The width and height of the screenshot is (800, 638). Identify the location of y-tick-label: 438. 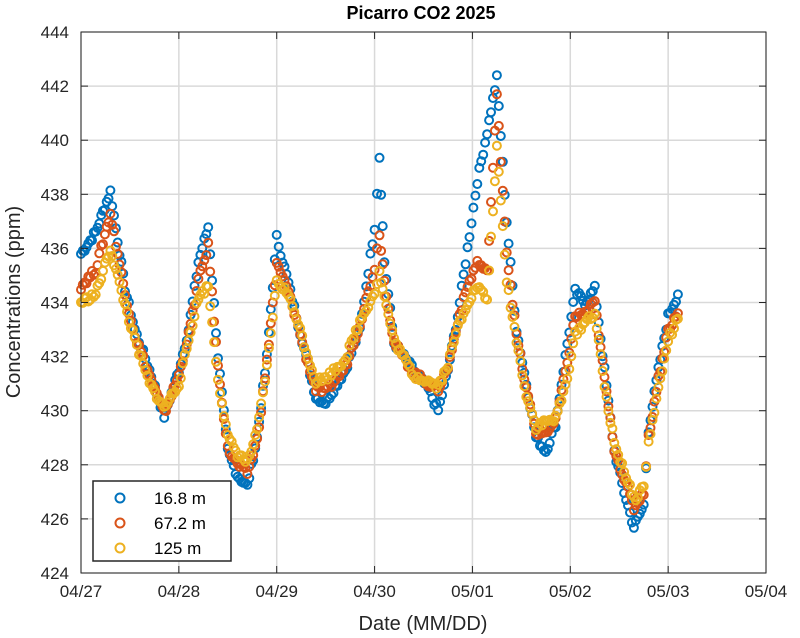
(55, 194).